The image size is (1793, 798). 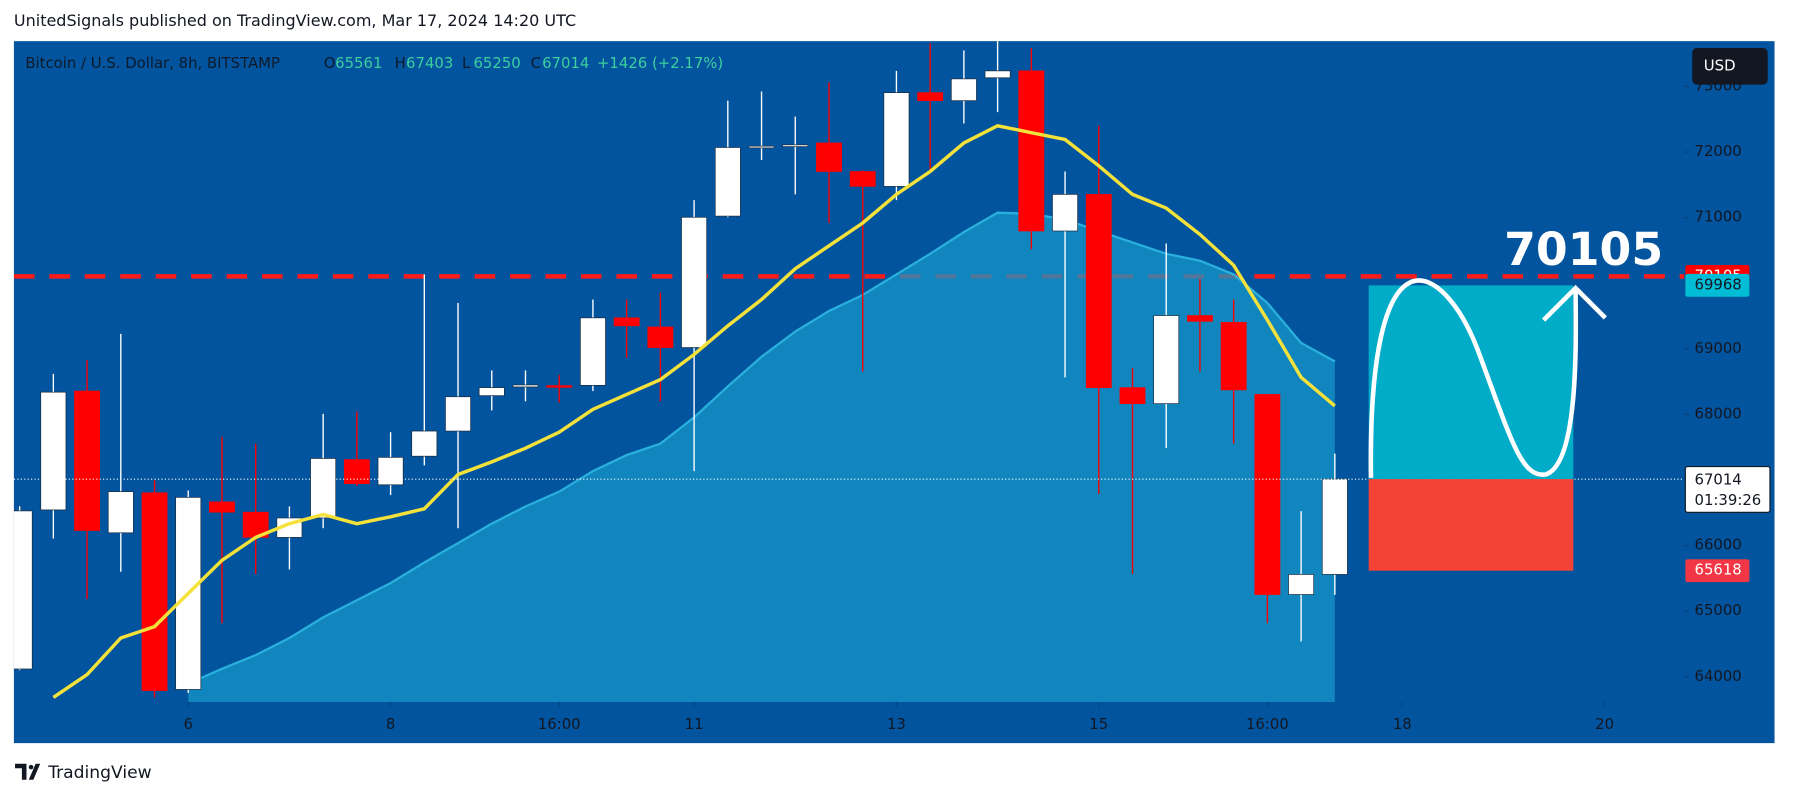 What do you see at coordinates (1720, 65) in the screenshot?
I see `currency-label: USD` at bounding box center [1720, 65].